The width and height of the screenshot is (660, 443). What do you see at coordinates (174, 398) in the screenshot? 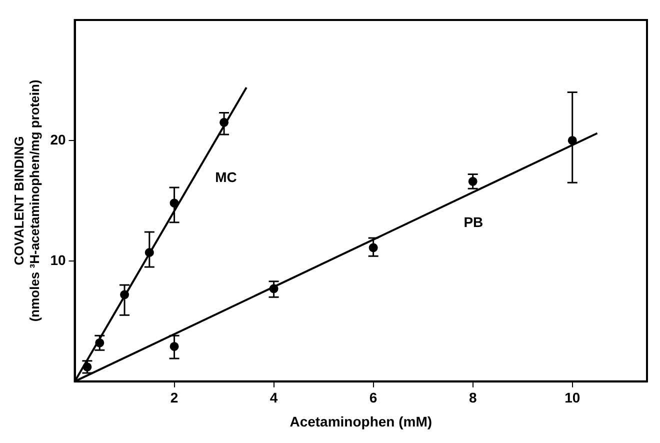
I see `x-tick-label: 2` at bounding box center [174, 398].